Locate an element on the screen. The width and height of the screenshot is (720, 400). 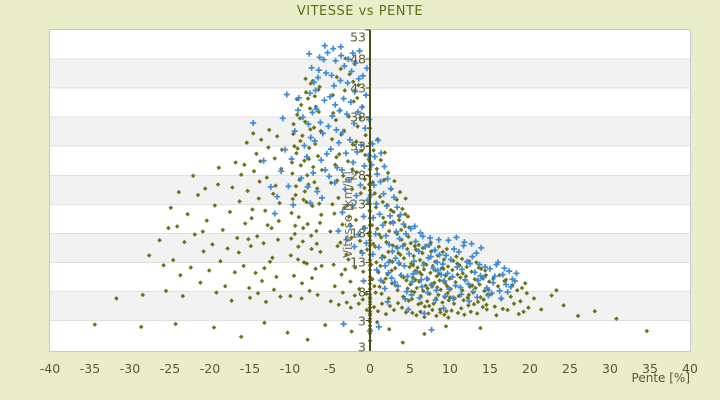
x-tick-label: -30 is located at coordinates (130, 368).